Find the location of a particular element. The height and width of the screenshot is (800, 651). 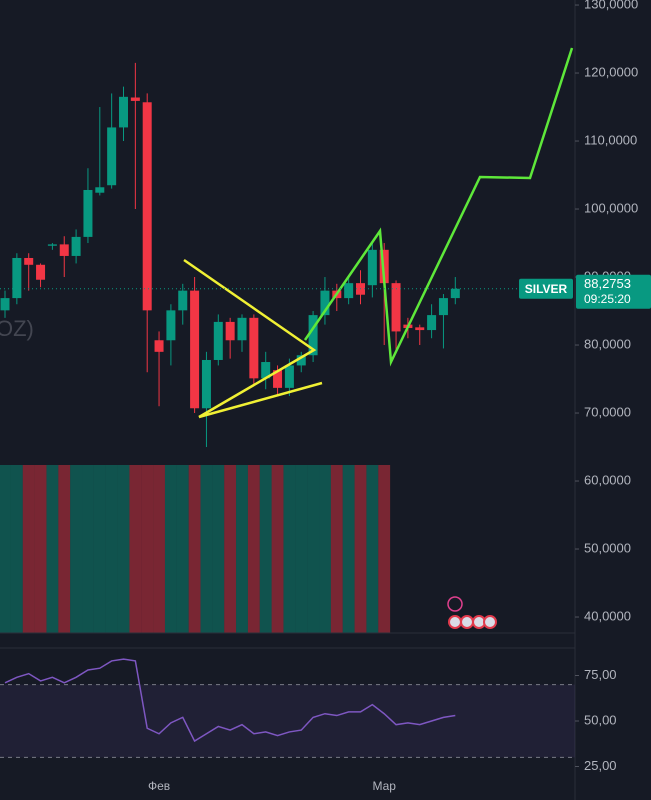

y-tick-label: 80,0000 is located at coordinates (607, 343).